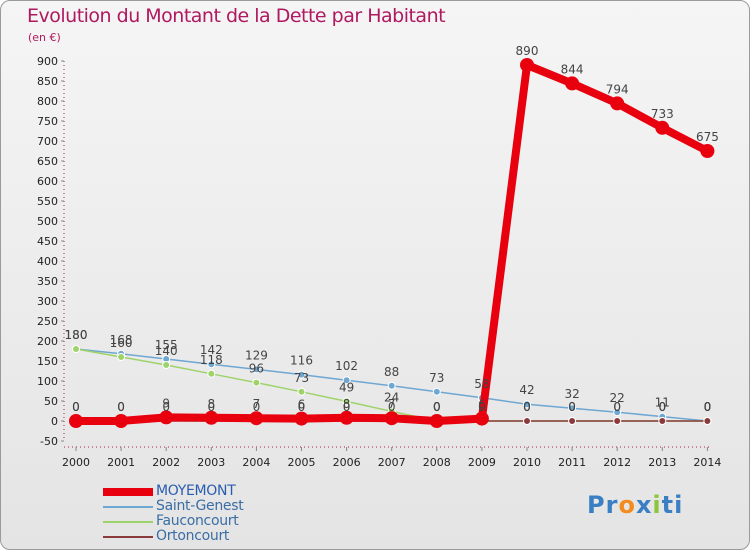 This screenshot has width=750, height=550. What do you see at coordinates (196, 491) in the screenshot?
I see `legend-label: MOYEMONT` at bounding box center [196, 491].